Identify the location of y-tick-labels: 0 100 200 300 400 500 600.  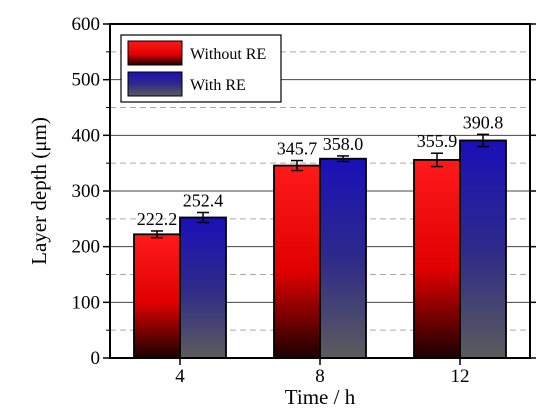
(86, 191).